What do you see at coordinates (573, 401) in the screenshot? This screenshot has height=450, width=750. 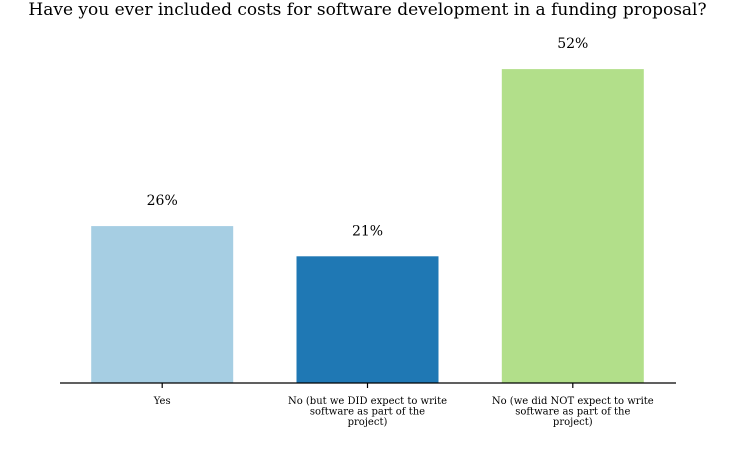 I see `x-tick-label-line: No (we did NOT expect to write` at bounding box center [573, 401].